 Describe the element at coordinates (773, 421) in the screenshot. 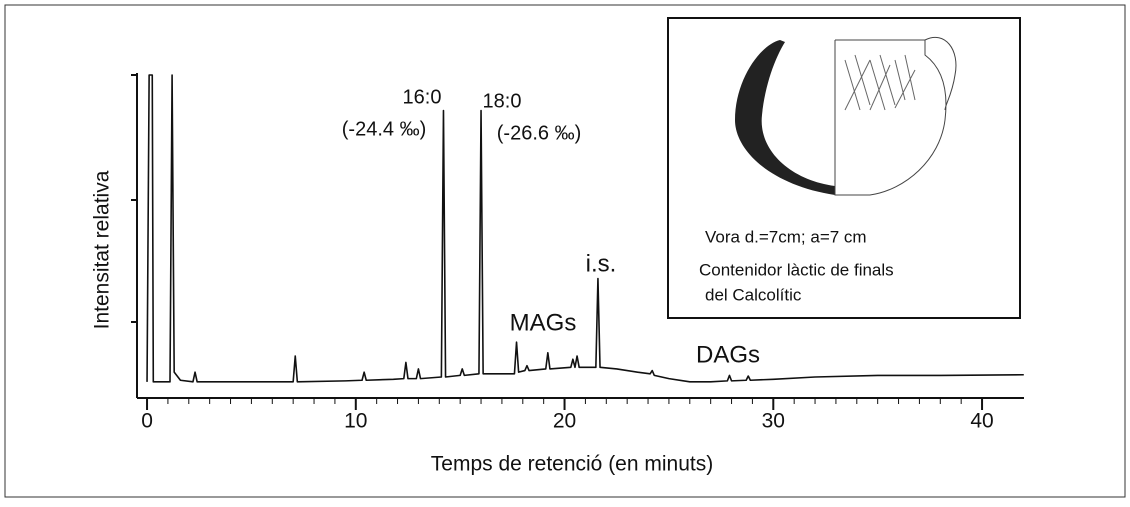

I see `x-tick-label: 30` at that location.